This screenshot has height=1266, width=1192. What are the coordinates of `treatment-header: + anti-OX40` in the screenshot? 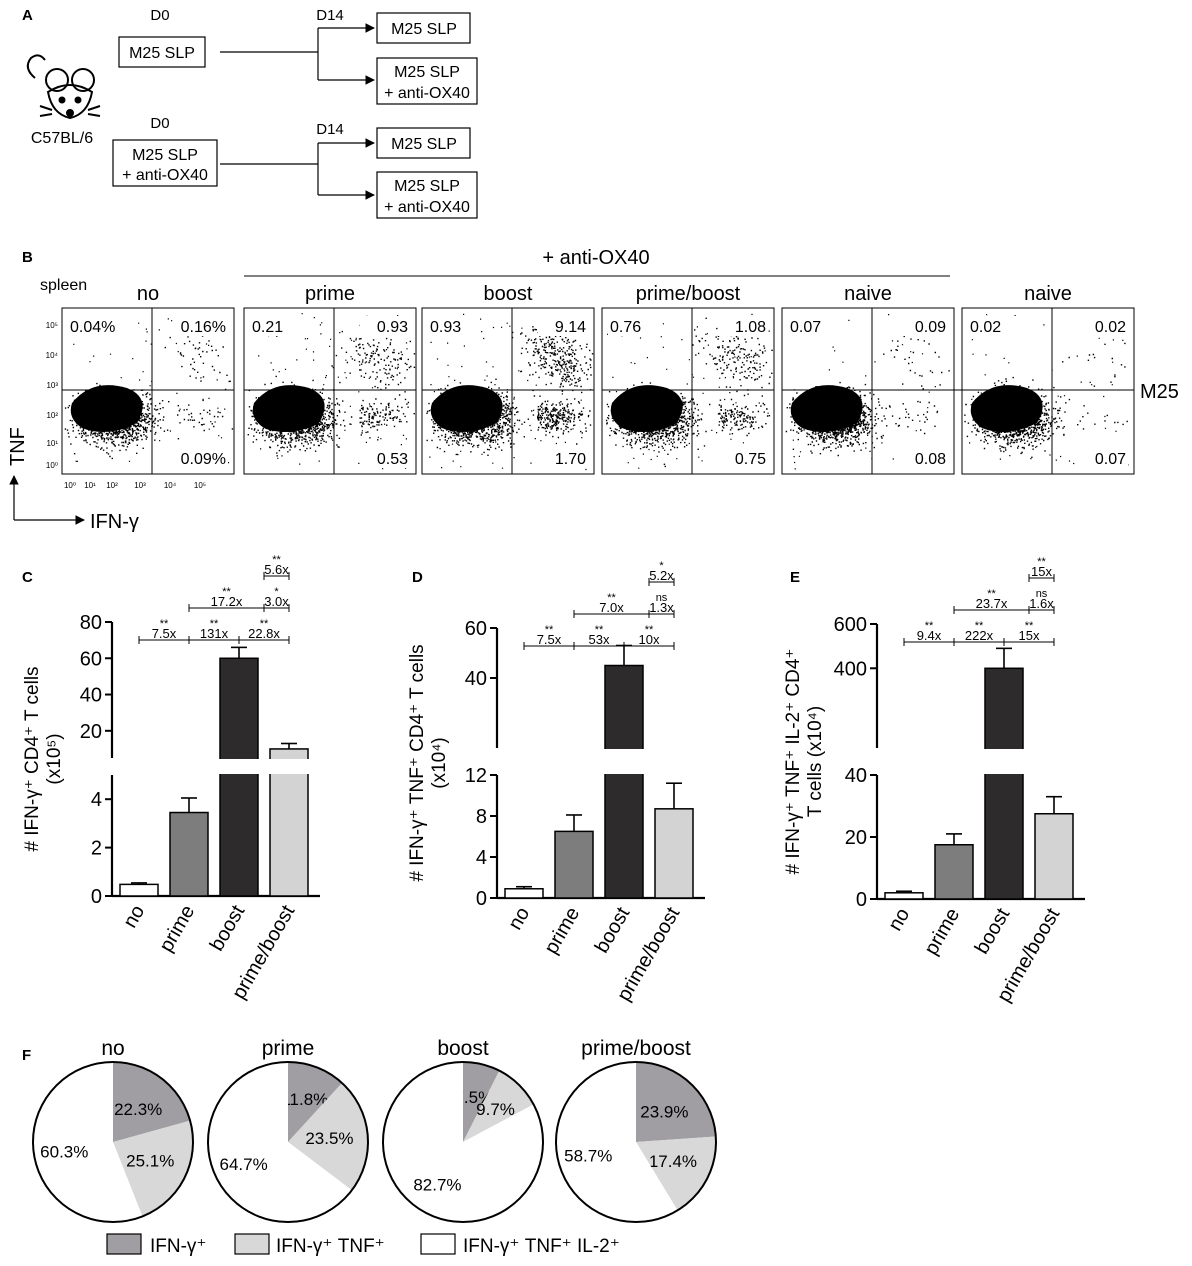 It's located at (595, 258).